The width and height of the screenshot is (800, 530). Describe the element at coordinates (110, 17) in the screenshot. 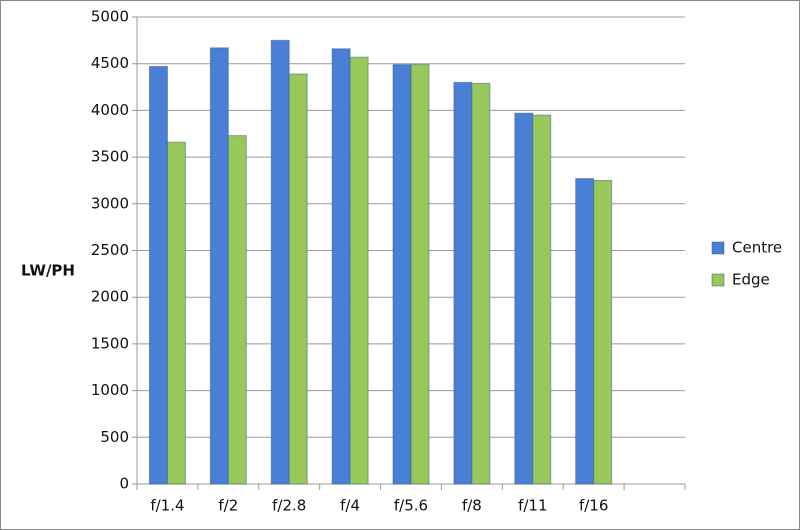

I see `y-tick-label: 5000` at that location.